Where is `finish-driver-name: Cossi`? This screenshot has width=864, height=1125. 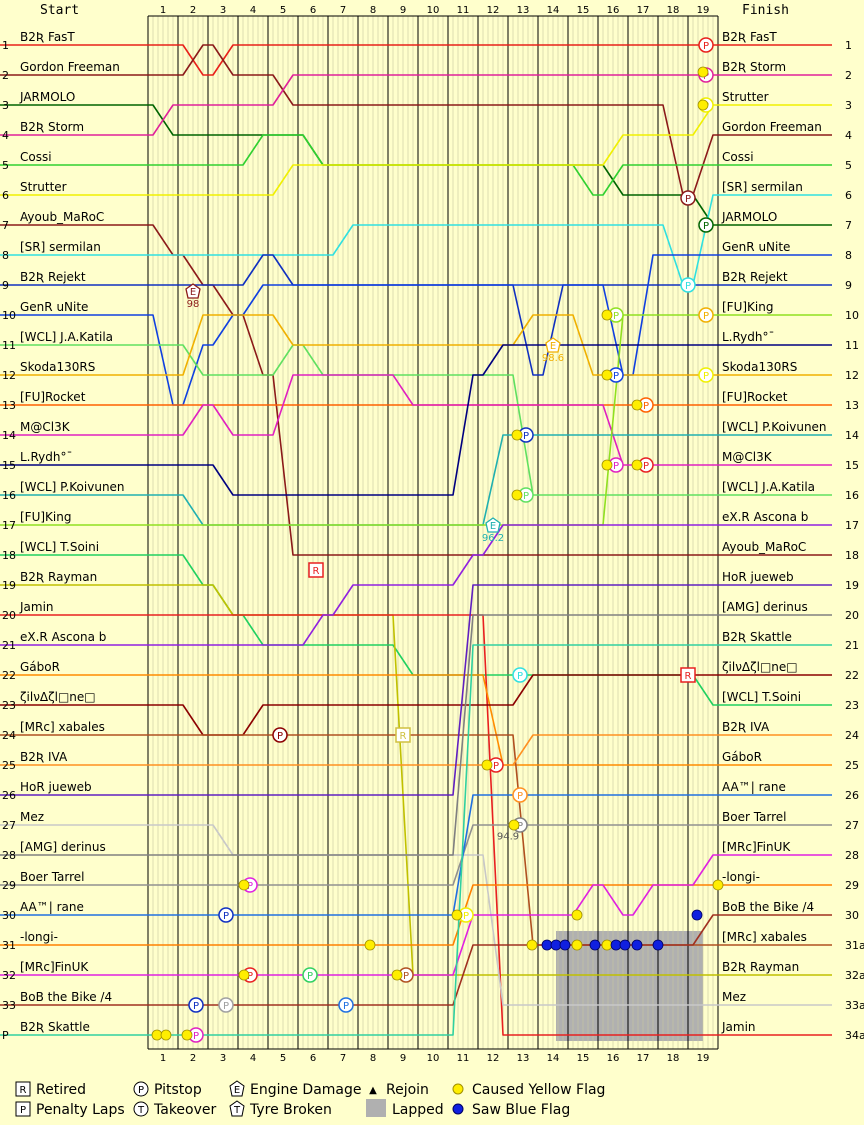 finish-driver-name: Cossi is located at coordinates (738, 157).